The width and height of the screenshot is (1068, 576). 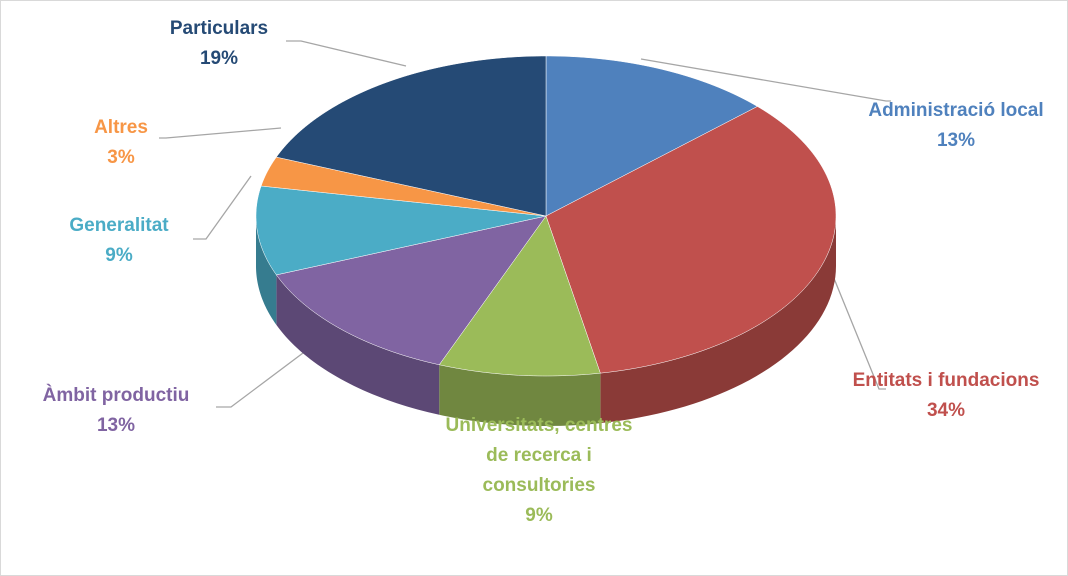 What do you see at coordinates (119, 225) in the screenshot?
I see `category-name: Generalitat` at bounding box center [119, 225].